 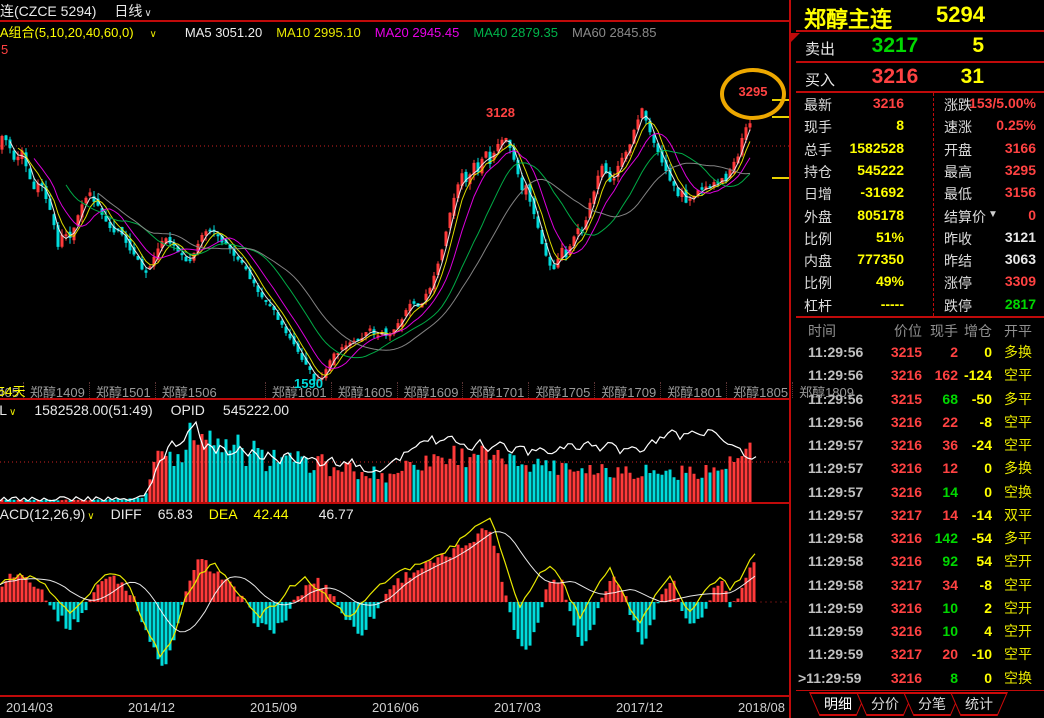 What do you see at coordinates (1018, 631) in the screenshot?
I see `trade-type: 空开` at bounding box center [1018, 631].